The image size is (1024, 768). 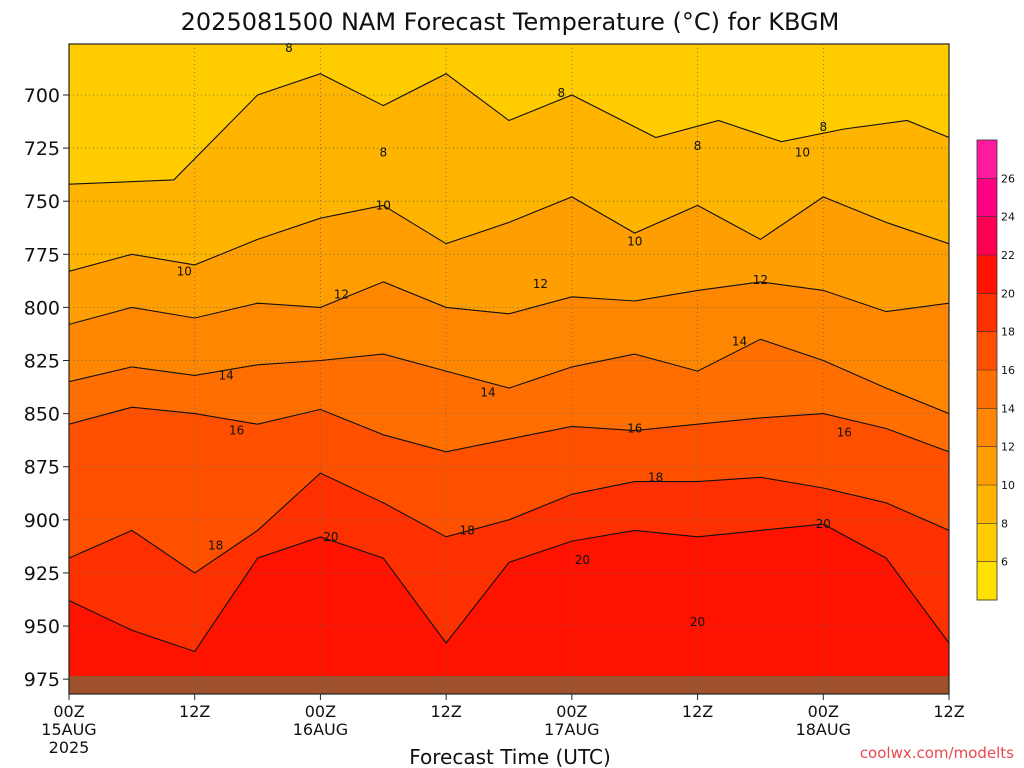 I want to click on colorbar: 6 8 10 12 14 16 18 20 22 24 26, so click(x=995, y=370).